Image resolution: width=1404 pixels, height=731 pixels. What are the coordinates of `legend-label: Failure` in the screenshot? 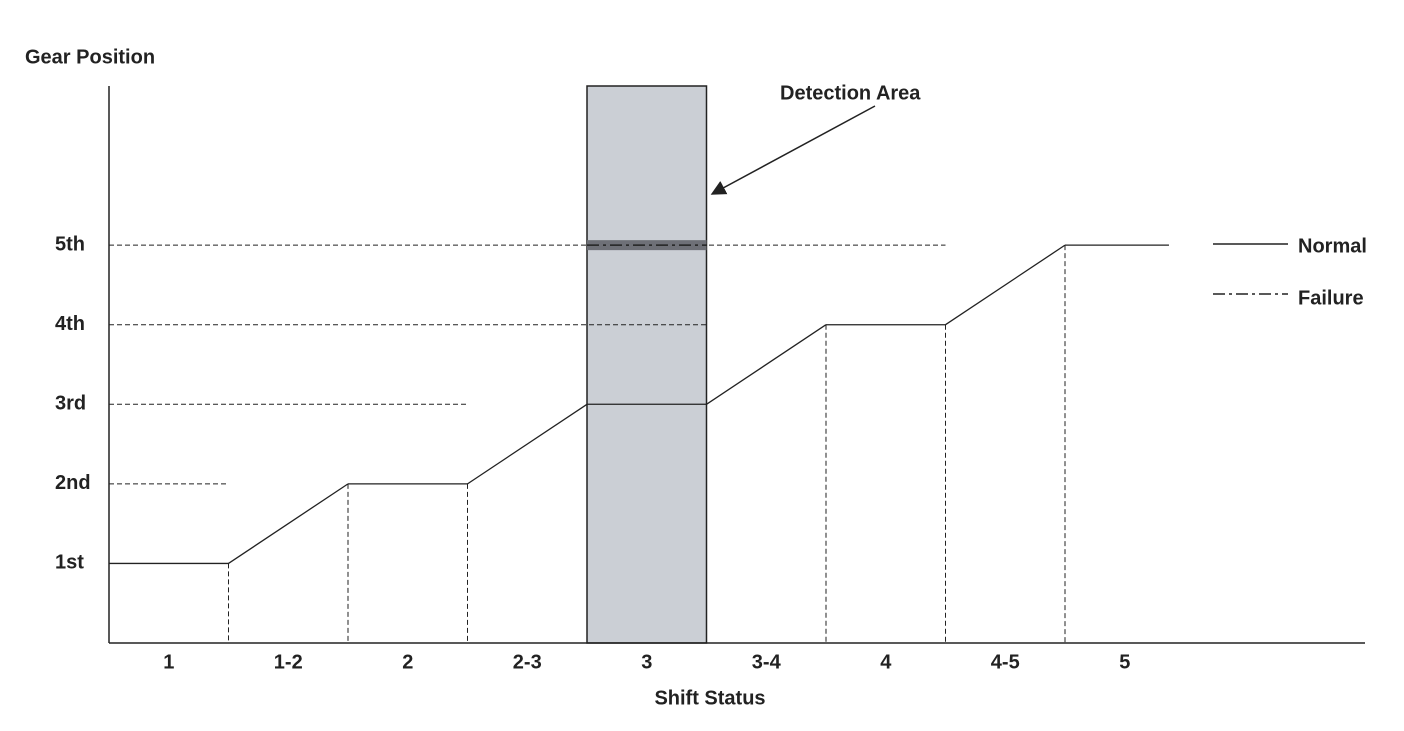 It's located at (1331, 298).